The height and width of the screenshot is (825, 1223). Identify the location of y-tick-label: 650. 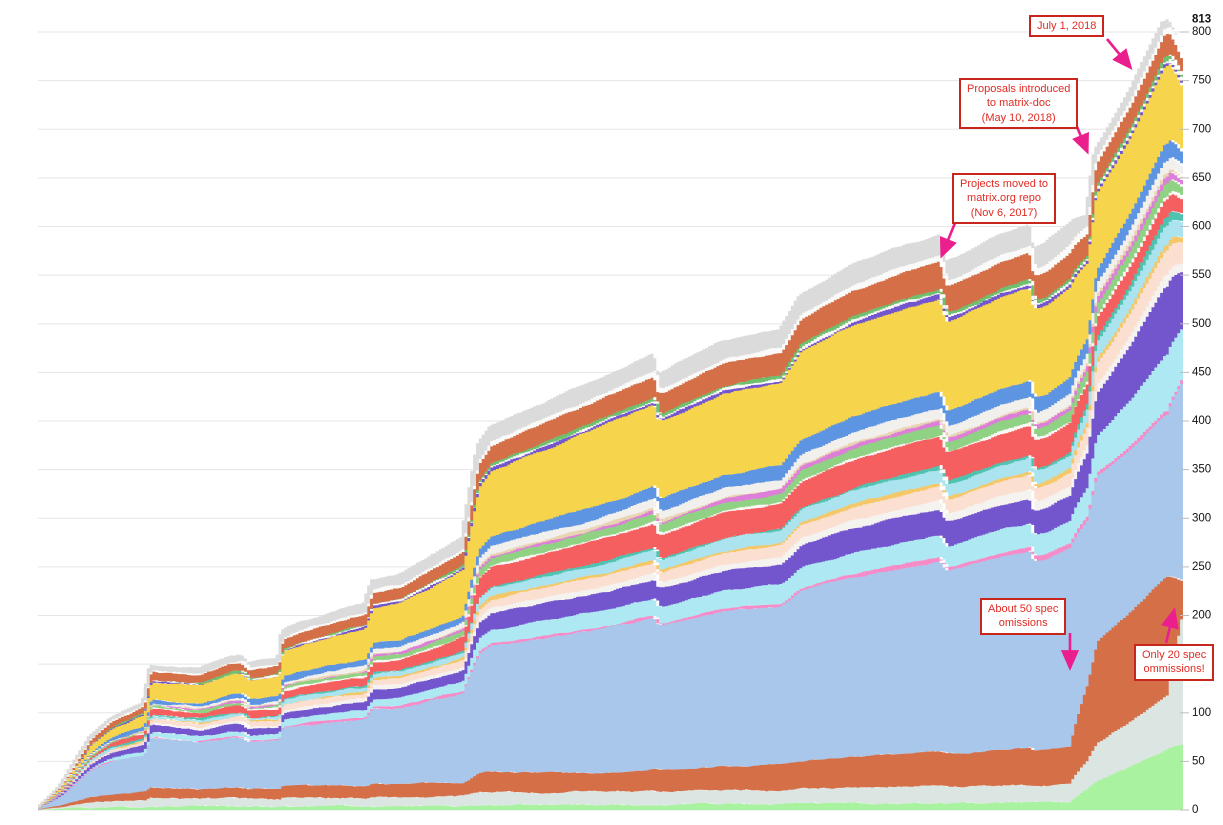
(1201, 178).